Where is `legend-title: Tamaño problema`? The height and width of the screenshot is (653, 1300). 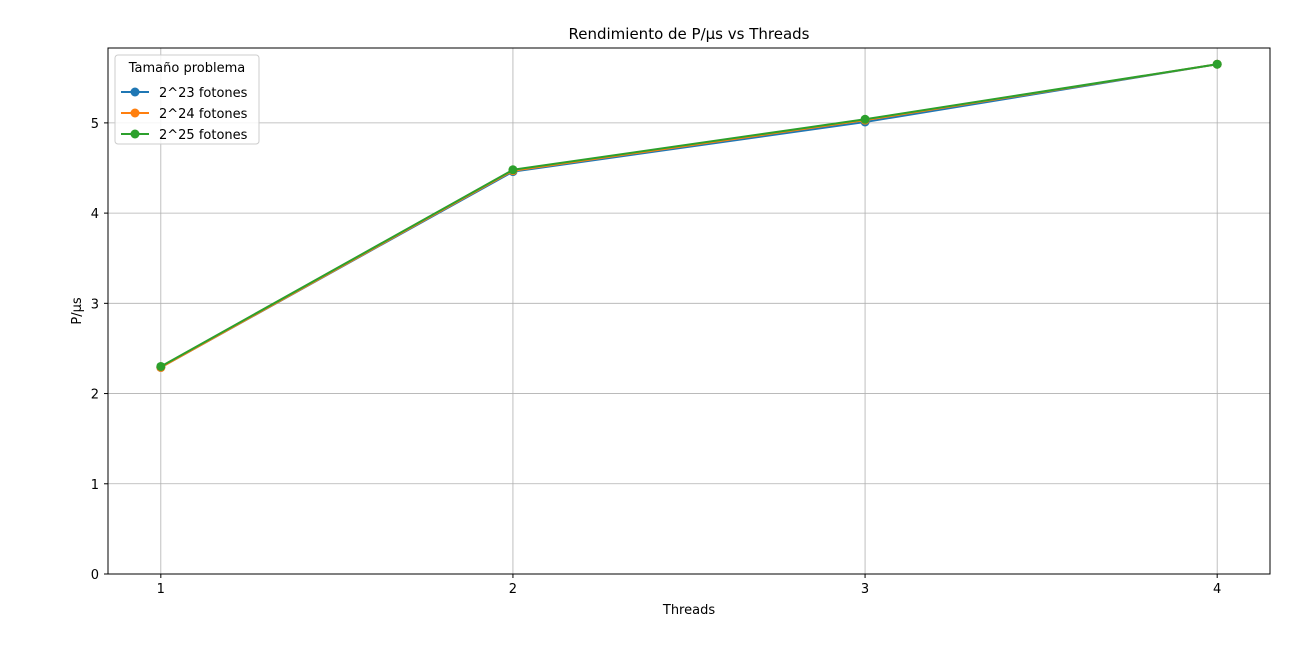 legend-title: Tamaño problema is located at coordinates (186, 68).